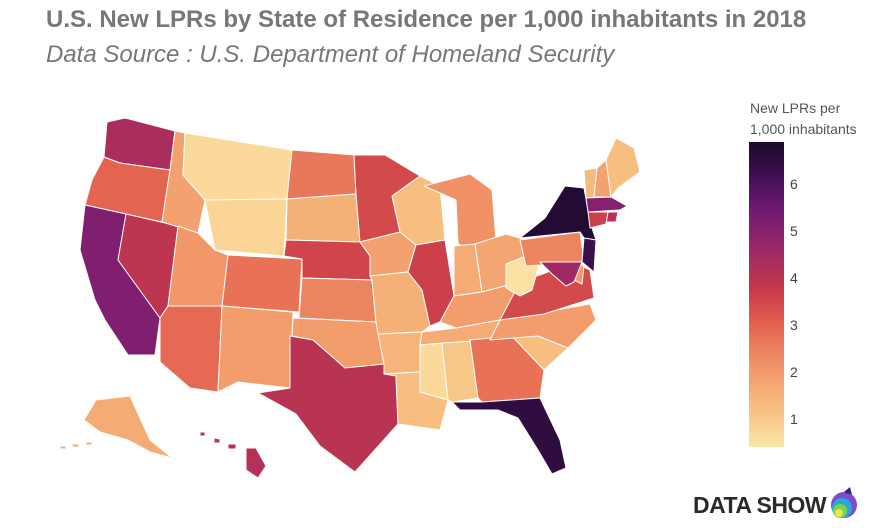  I want to click on colorbar-tick: 1, so click(794, 419).